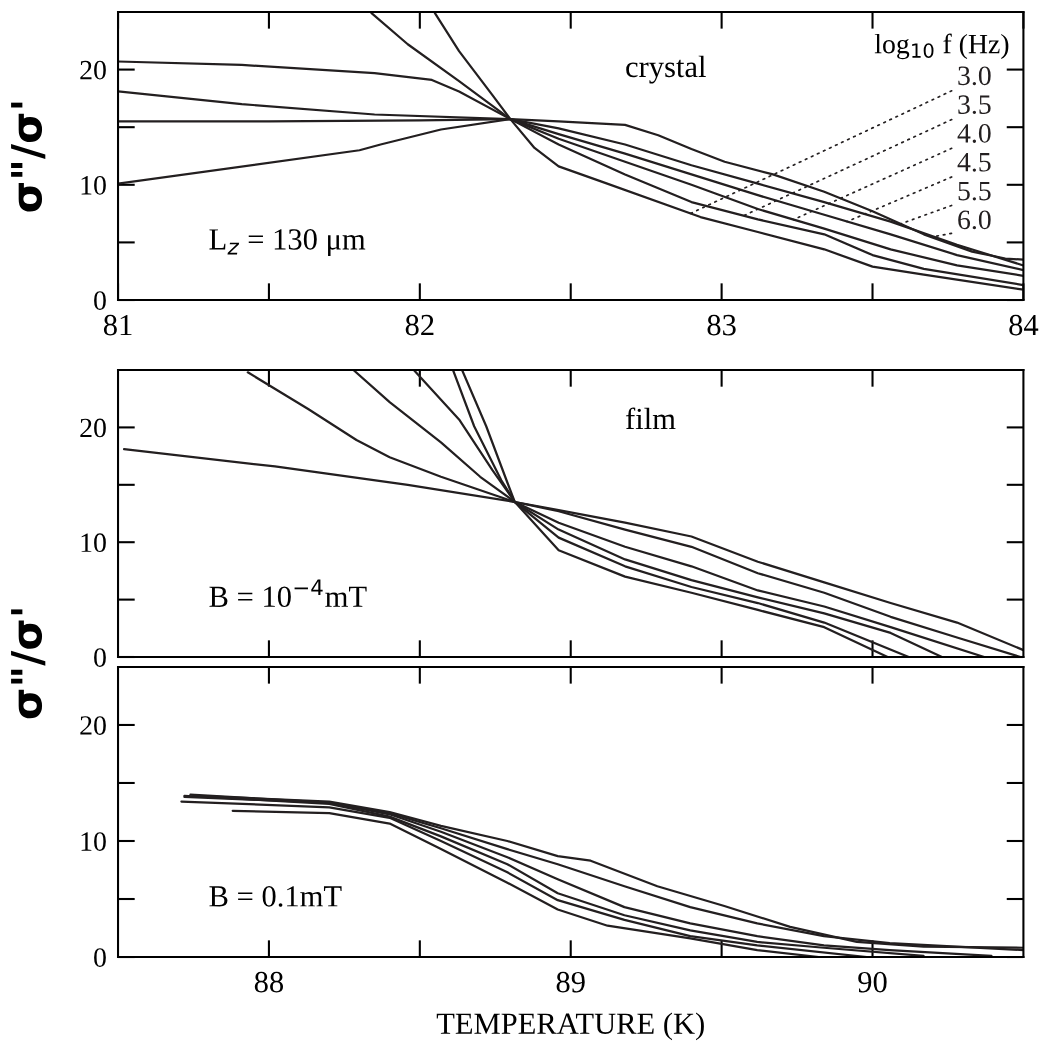  What do you see at coordinates (974, 191) in the screenshot?
I see `series-label: 5.5` at bounding box center [974, 191].